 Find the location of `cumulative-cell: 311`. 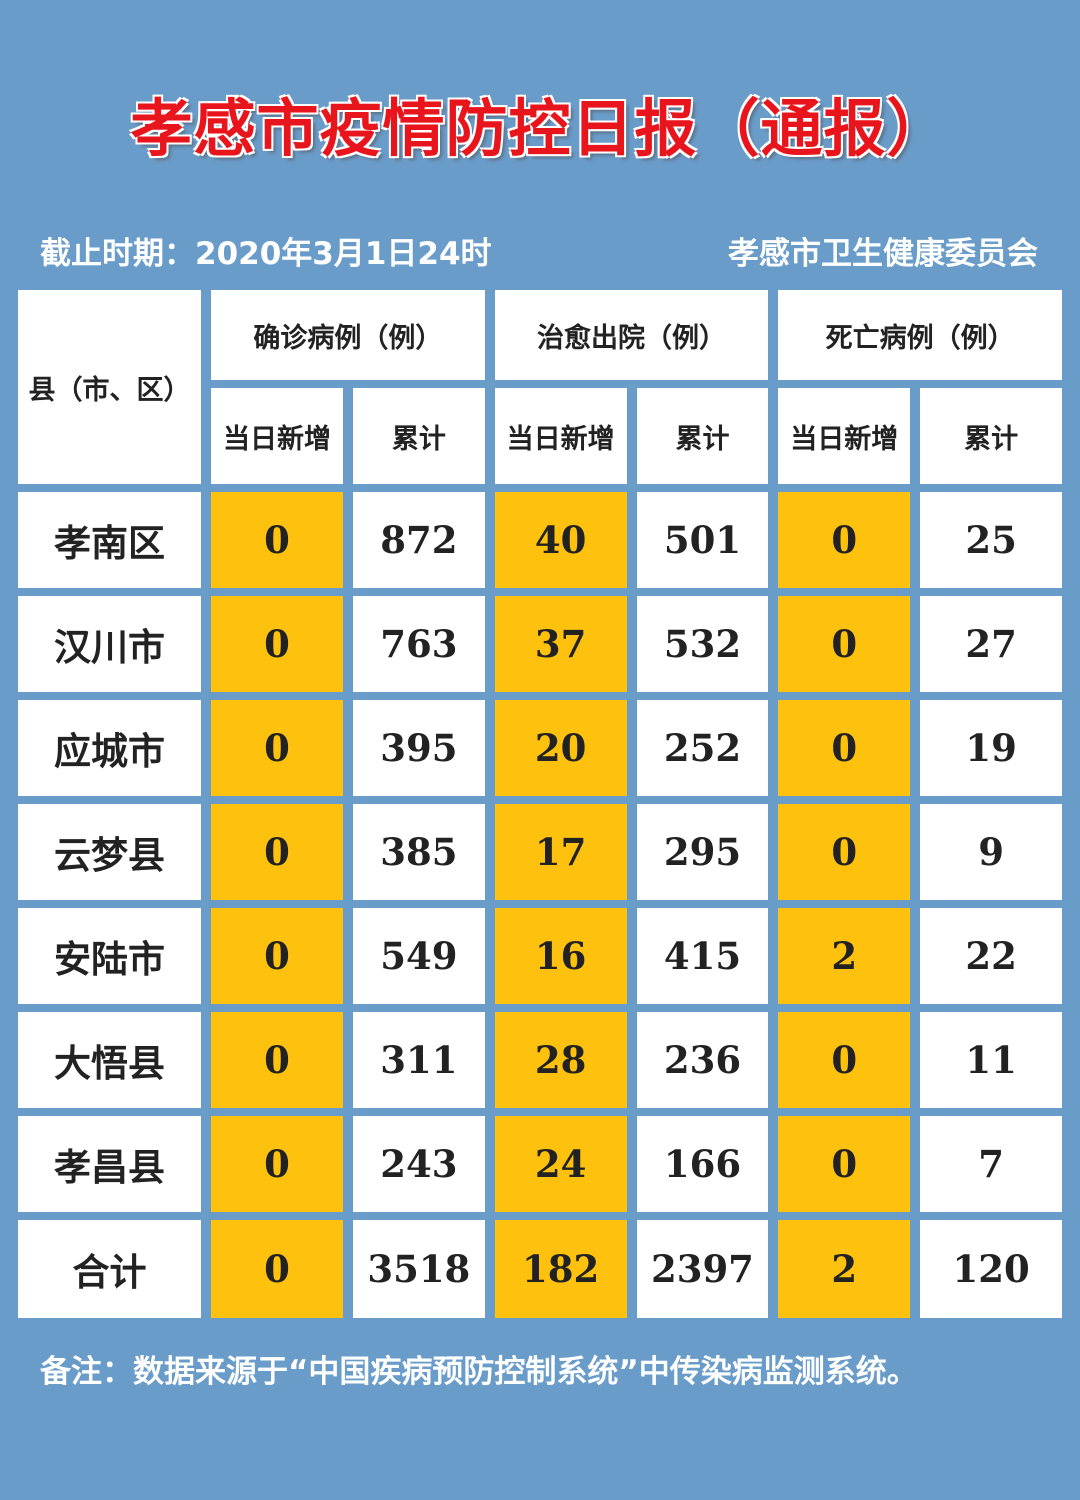

cumulative-cell: 311 is located at coordinates (423, 1064).